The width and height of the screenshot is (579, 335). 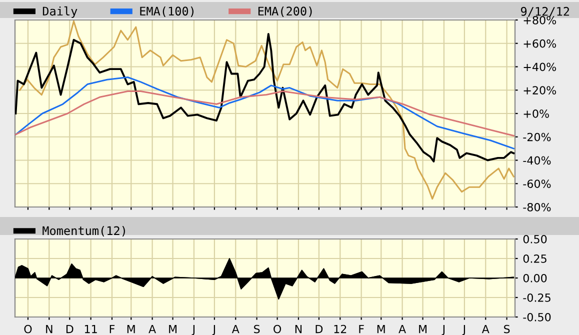 I want to click on text: 9/12/12, so click(x=544, y=11).